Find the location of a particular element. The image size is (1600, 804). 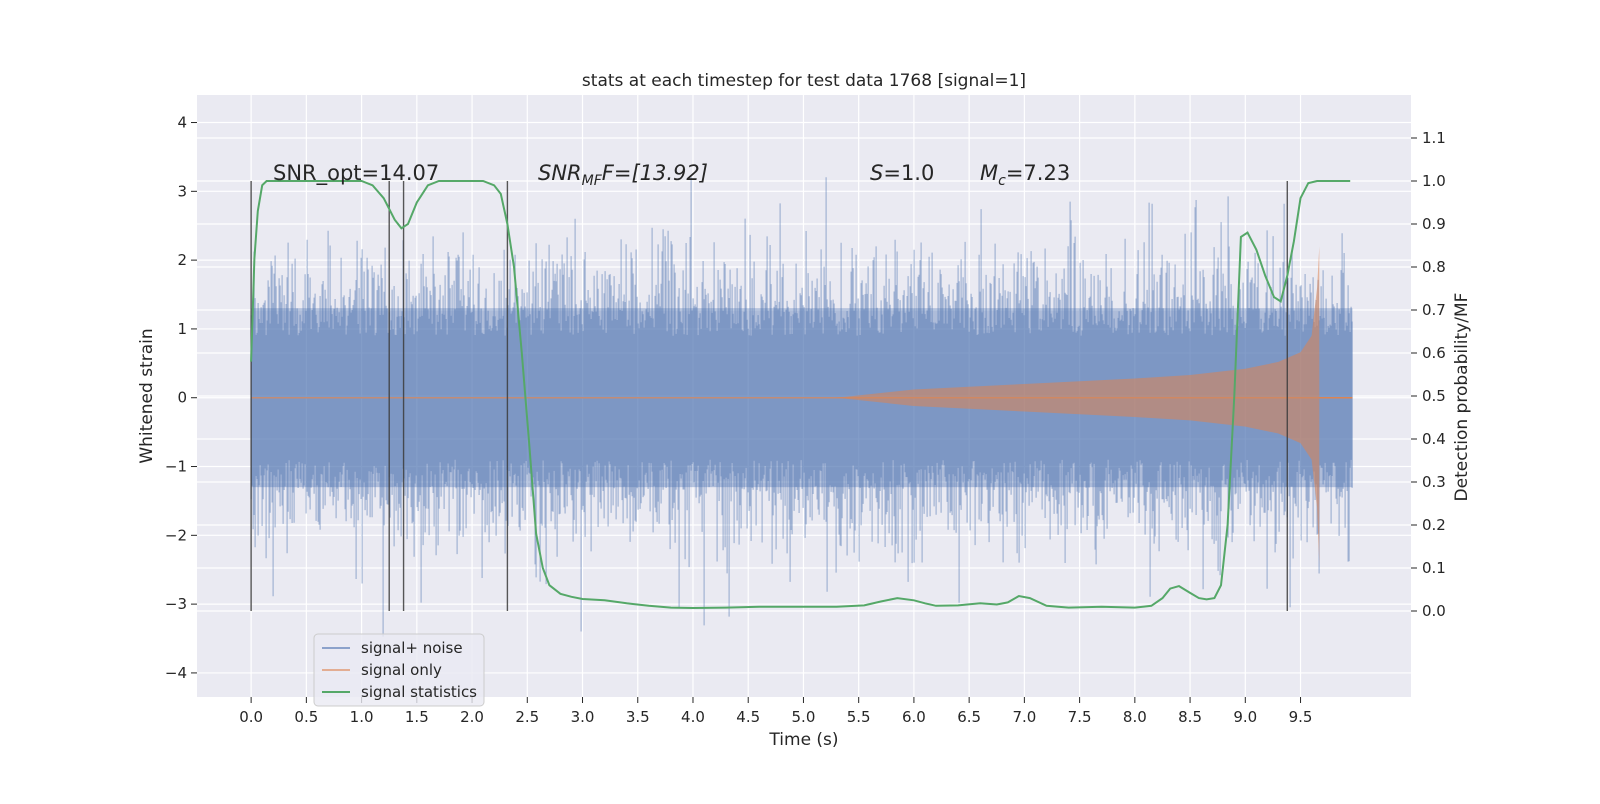

x-tick-label: 2.5 is located at coordinates (527, 717).